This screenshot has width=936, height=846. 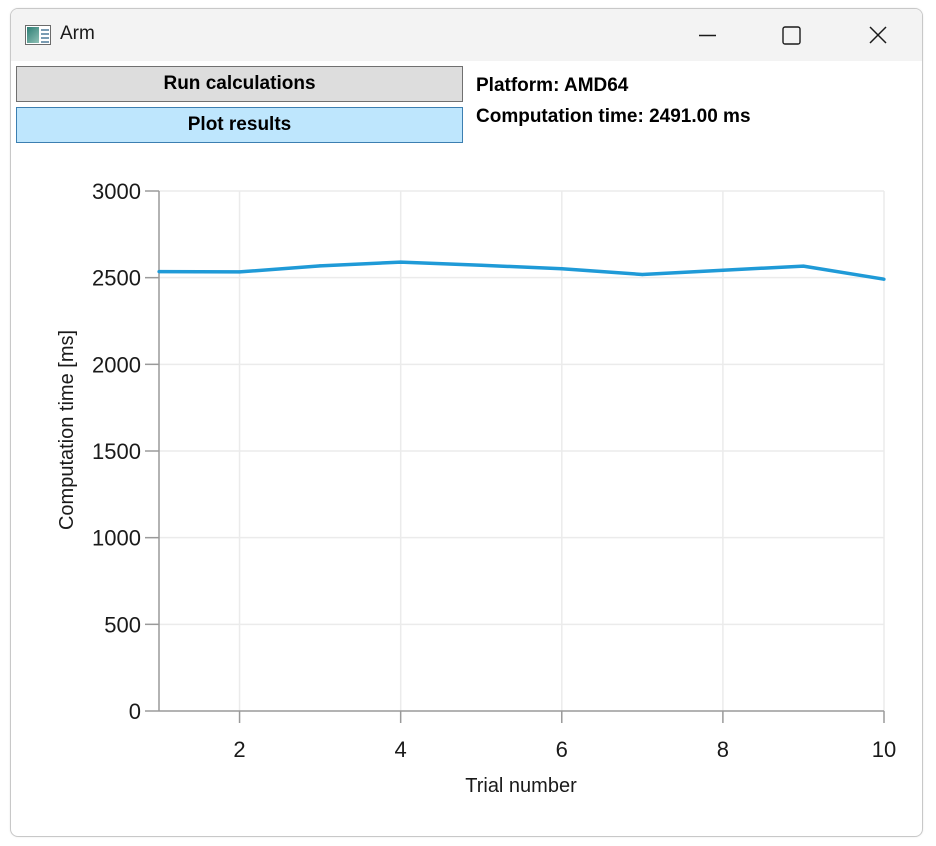 What do you see at coordinates (401, 749) in the screenshot?
I see `x-tick-label: 4` at bounding box center [401, 749].